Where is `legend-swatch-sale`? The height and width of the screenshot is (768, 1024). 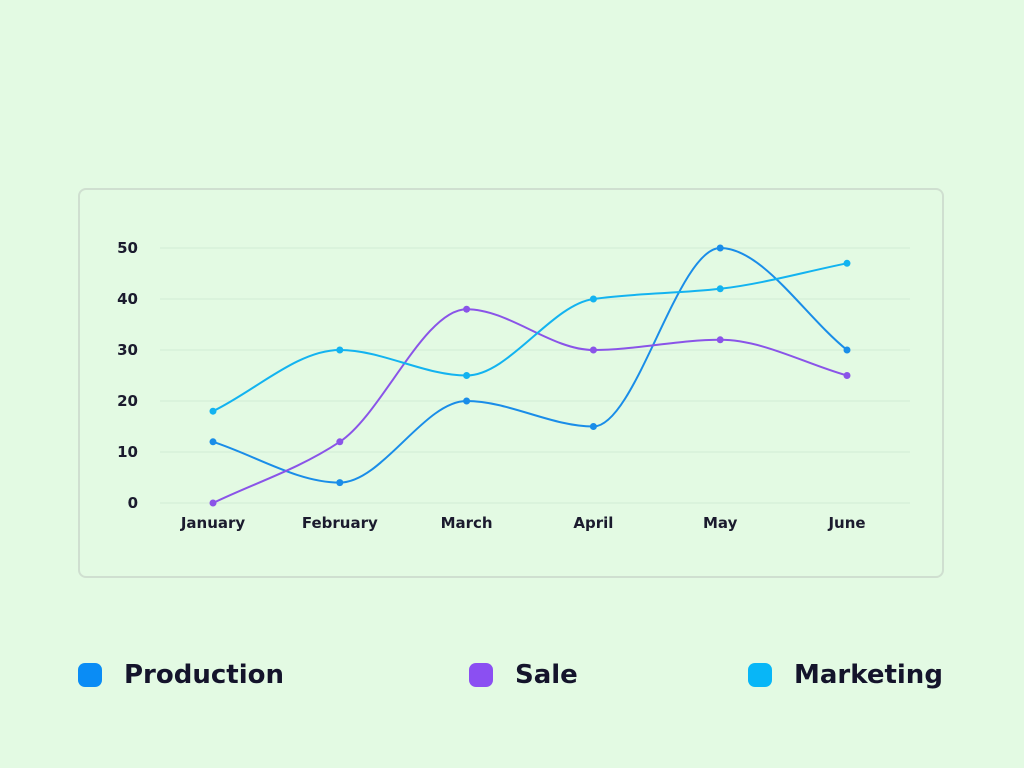
legend-swatch-sale is located at coordinates (481, 675).